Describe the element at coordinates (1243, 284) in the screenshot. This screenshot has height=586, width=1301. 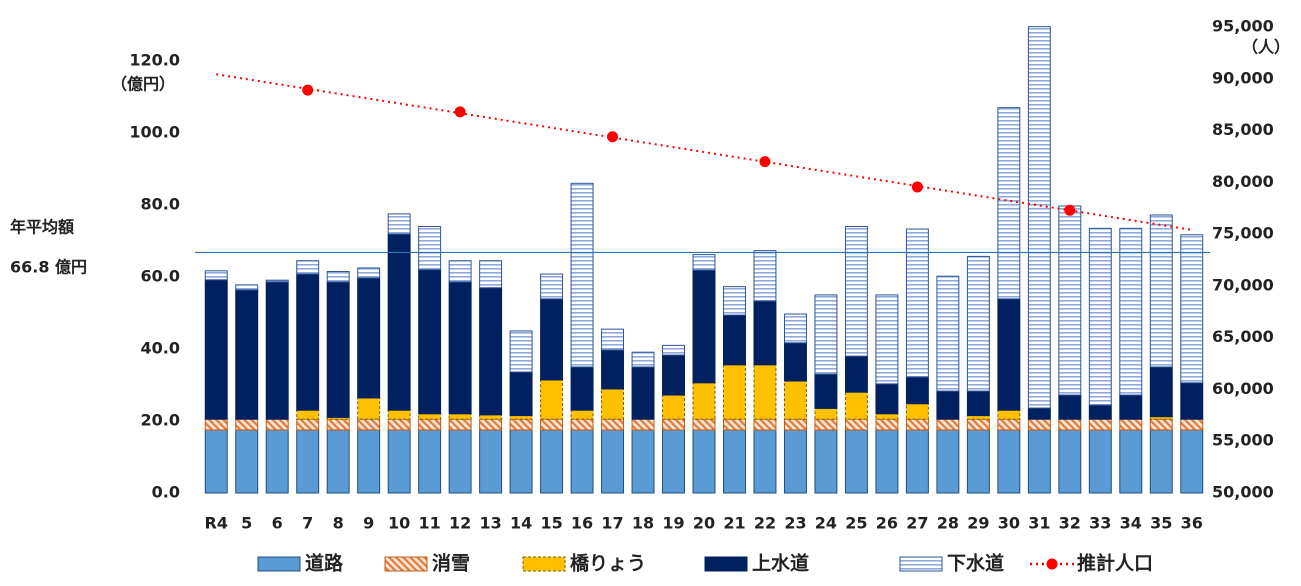
I see `y2-tick-label: 70,000` at that location.